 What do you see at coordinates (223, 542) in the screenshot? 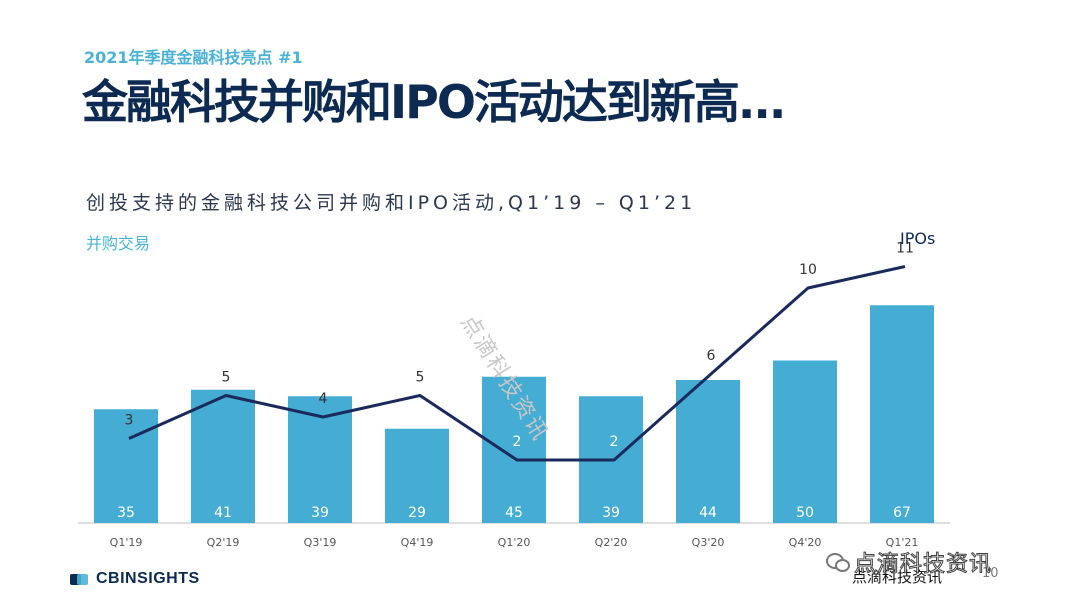
I see `x-tick-label: Q2'19` at bounding box center [223, 542].